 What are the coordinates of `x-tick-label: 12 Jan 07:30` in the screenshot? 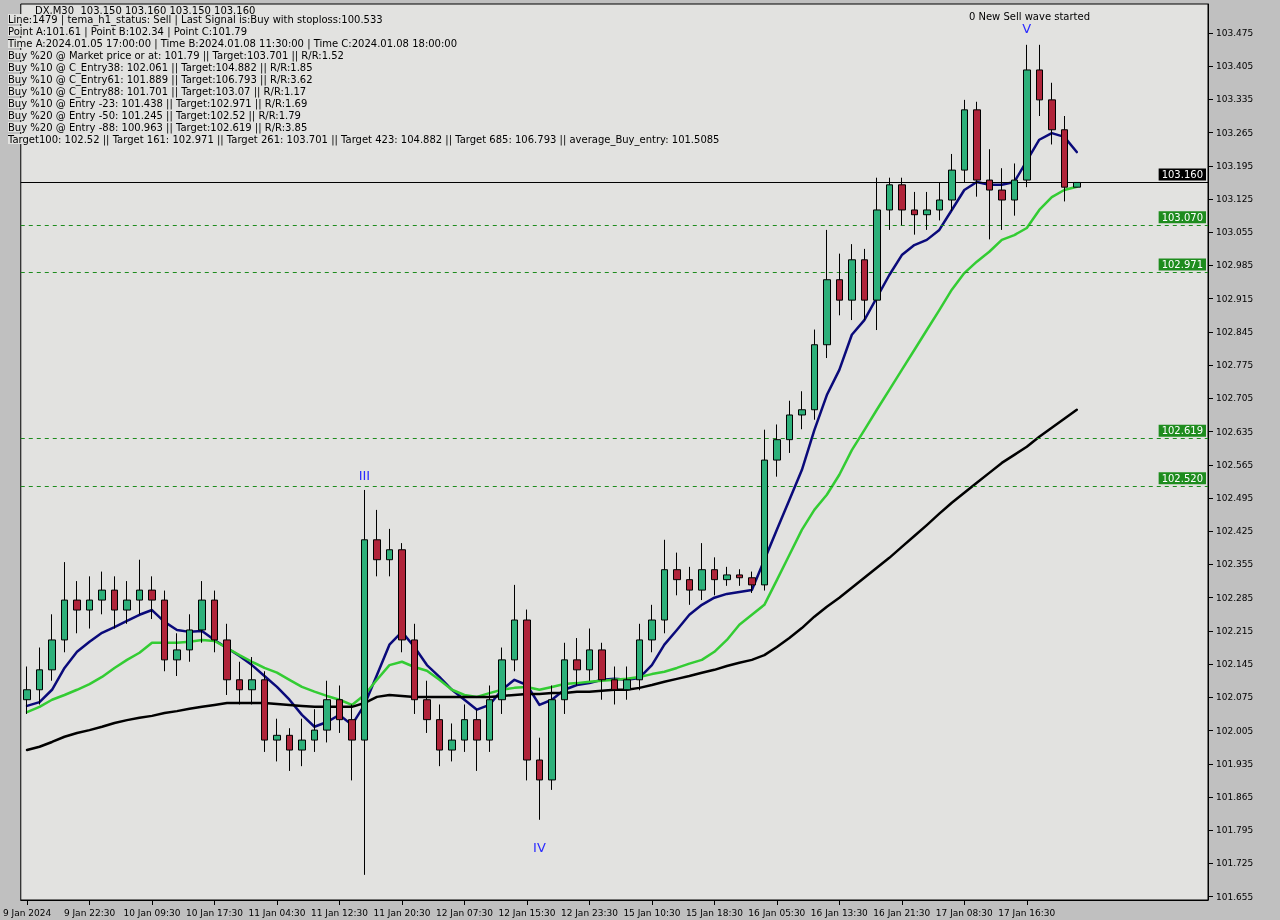 It's located at (464, 912).